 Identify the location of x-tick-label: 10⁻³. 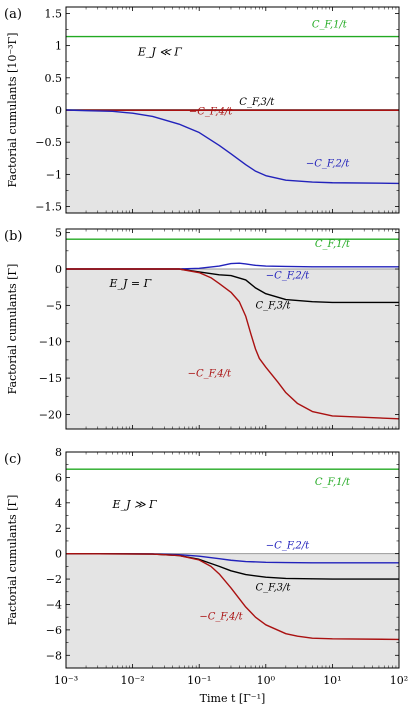
(66, 680).